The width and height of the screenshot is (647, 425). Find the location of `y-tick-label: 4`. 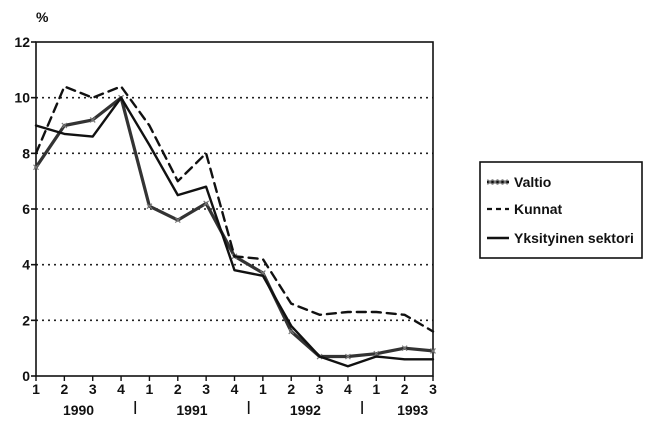

y-tick-label: 4 is located at coordinates (26, 265).